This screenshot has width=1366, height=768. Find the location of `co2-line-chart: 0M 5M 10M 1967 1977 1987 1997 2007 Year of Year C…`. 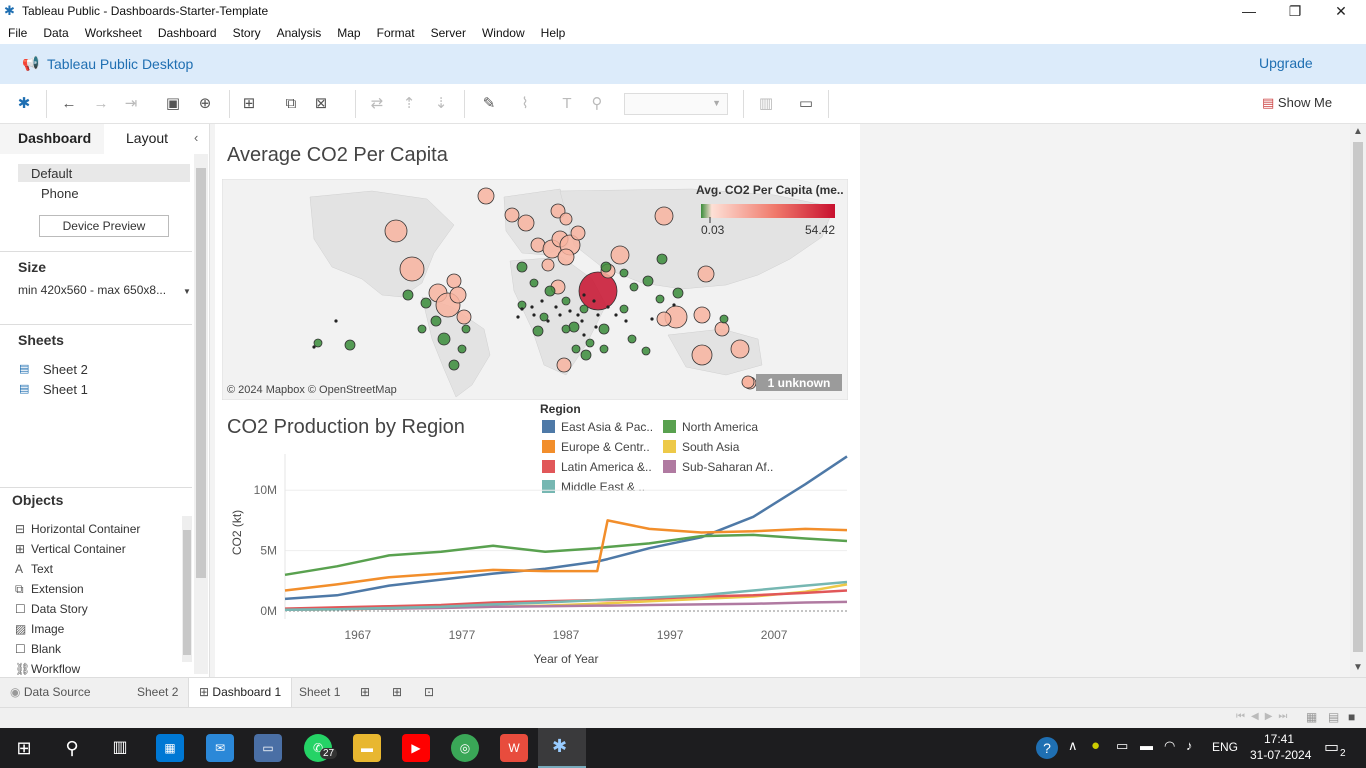

co2-line-chart: 0M 5M 10M 1967 1977 1987 1997 2007 Year of Year C… is located at coordinates (535, 556).